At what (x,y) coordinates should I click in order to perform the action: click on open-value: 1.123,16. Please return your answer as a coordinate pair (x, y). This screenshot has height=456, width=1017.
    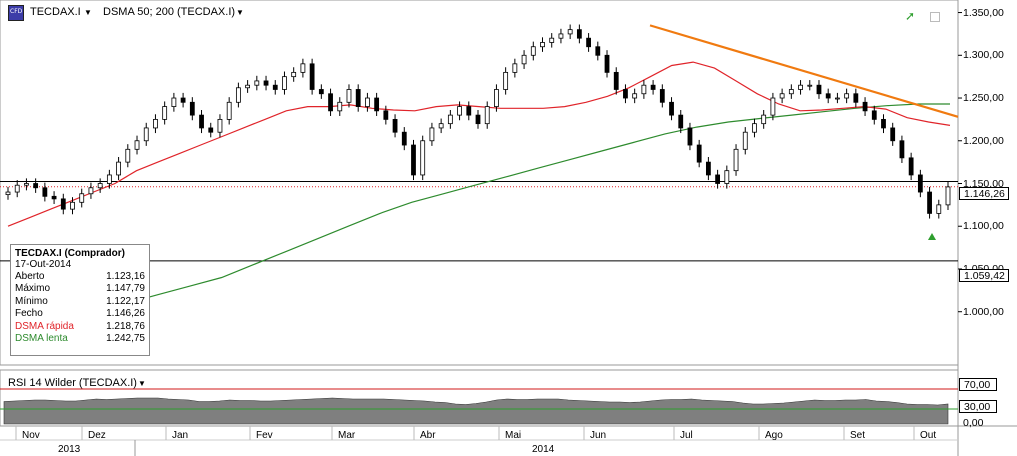
    Looking at the image, I should click on (125, 276).